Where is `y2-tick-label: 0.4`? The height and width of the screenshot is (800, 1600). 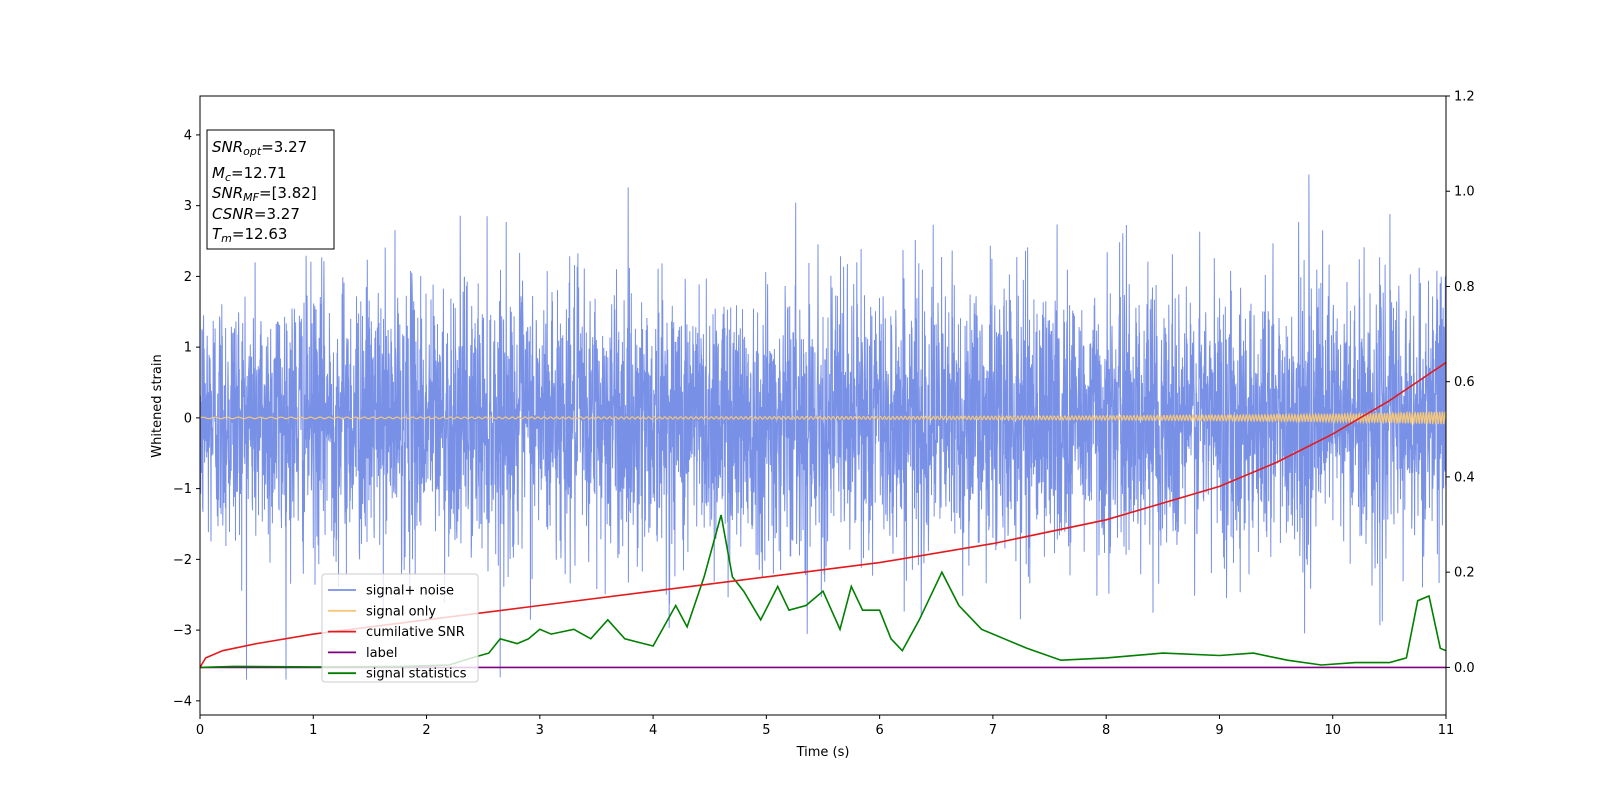 y2-tick-label: 0.4 is located at coordinates (1464, 477).